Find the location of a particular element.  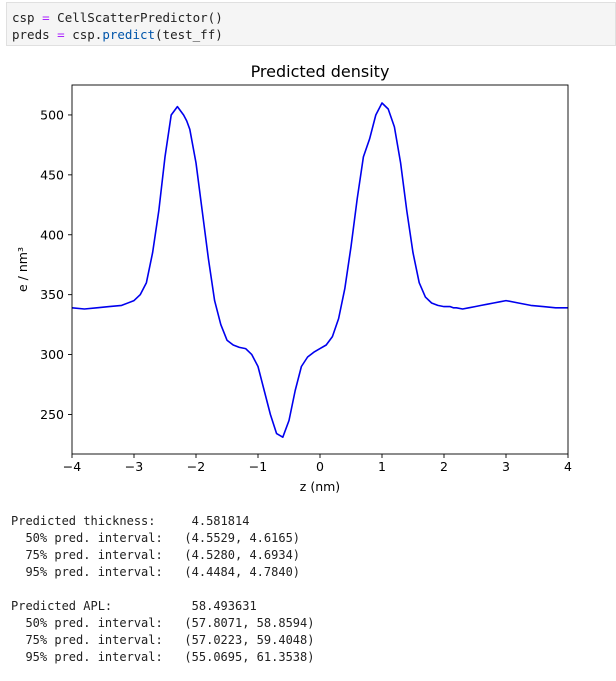

y-tick-label: 500 is located at coordinates (52, 114).